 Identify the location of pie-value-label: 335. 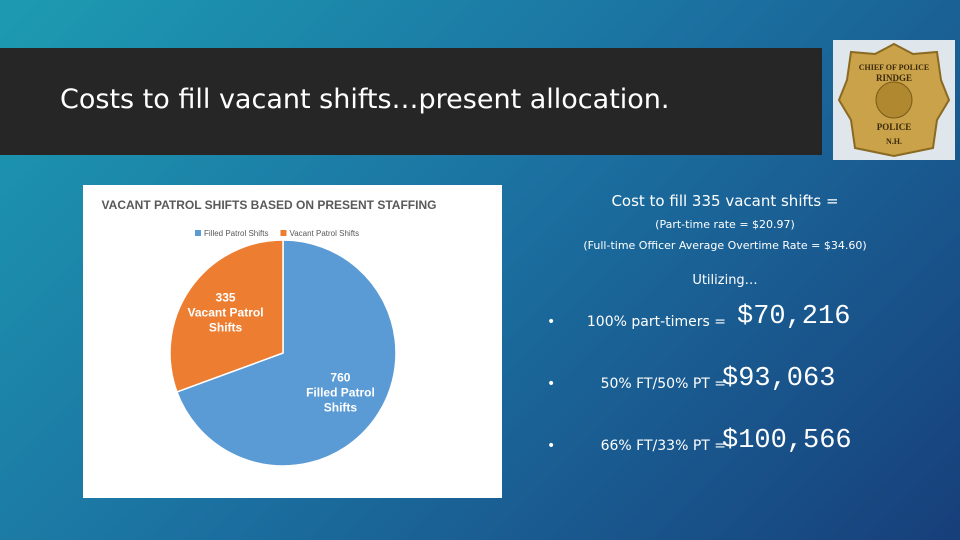
(225, 297).